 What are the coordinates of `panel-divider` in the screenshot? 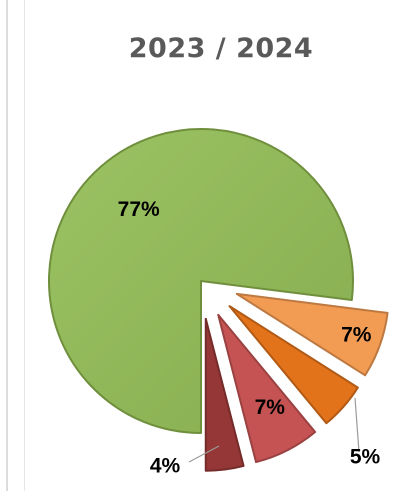 It's located at (7, 245).